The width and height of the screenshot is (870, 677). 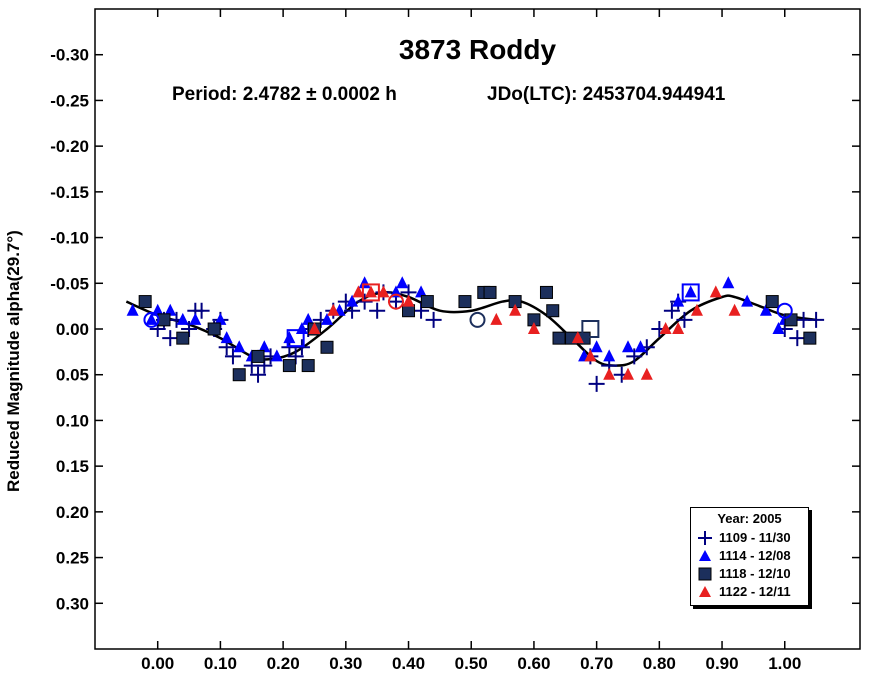 What do you see at coordinates (69, 146) in the screenshot?
I see `y-tick-label: -0.20` at bounding box center [69, 146].